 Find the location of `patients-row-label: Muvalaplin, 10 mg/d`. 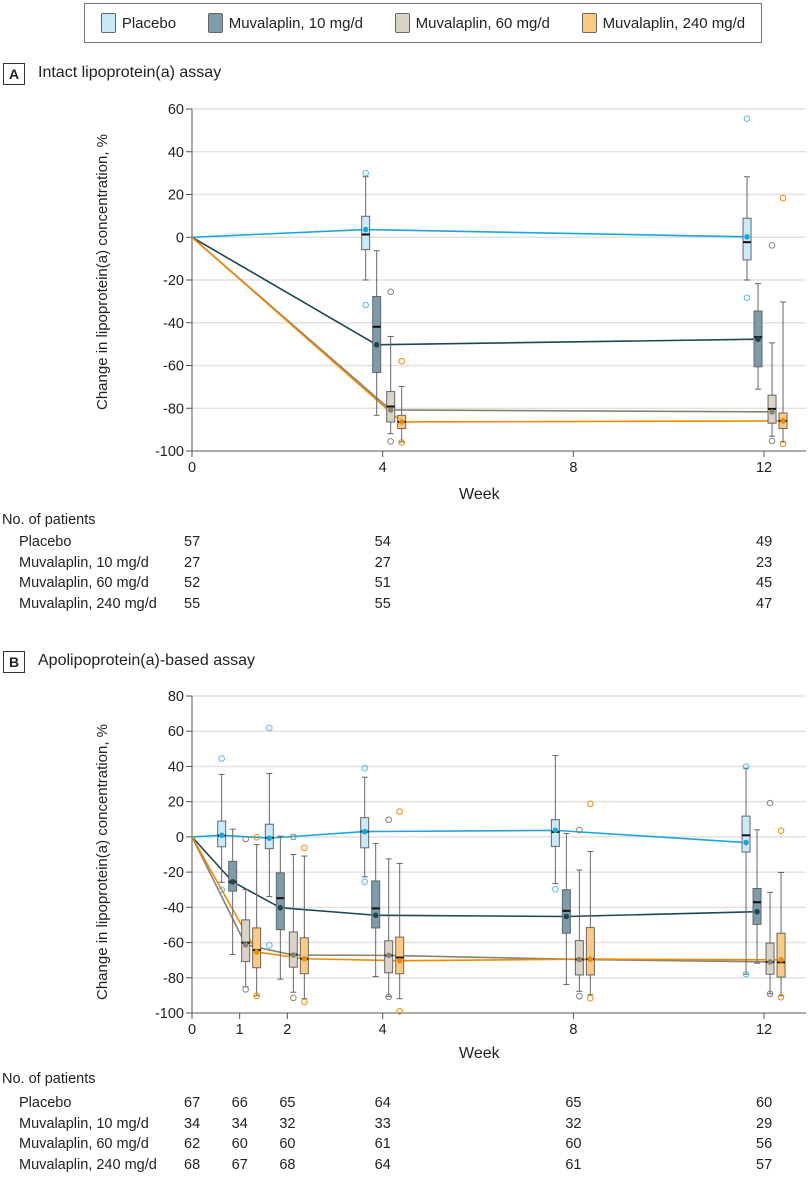

patients-row-label: Muvalaplin, 10 mg/d is located at coordinates (84, 562).